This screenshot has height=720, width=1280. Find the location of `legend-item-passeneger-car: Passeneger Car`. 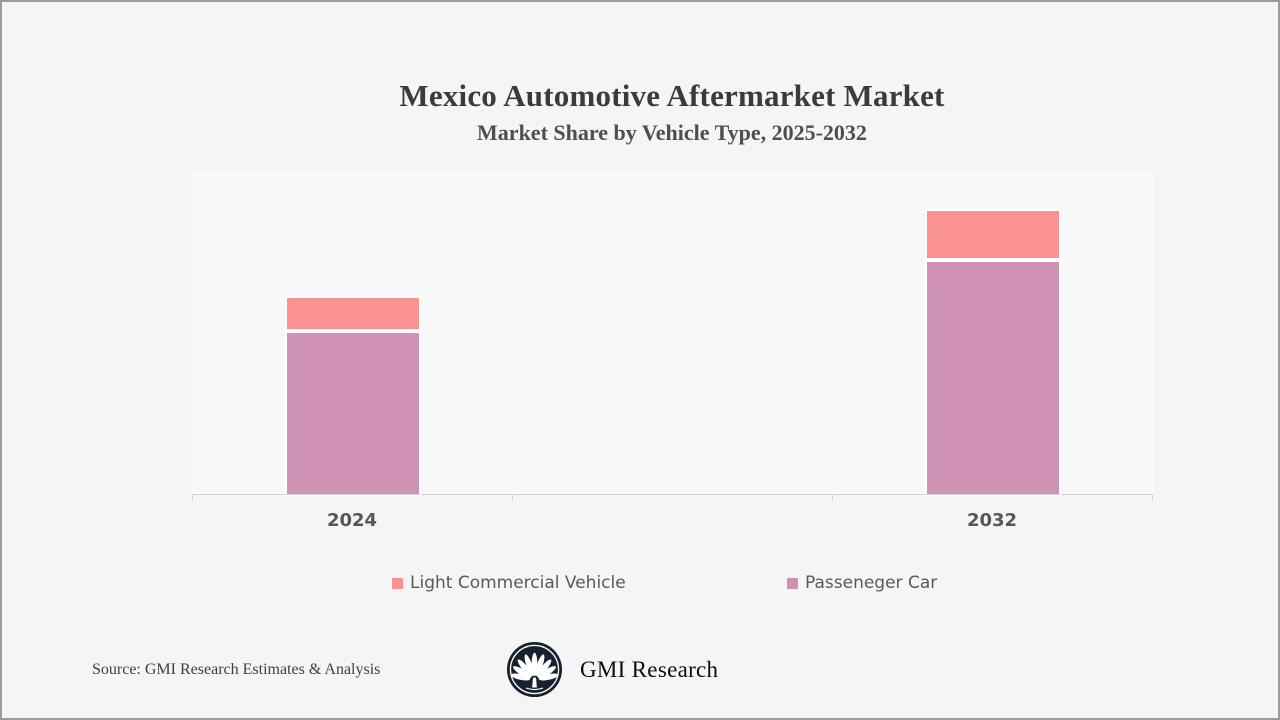

legend-item-passeneger-car: Passeneger Car is located at coordinates (862, 583).